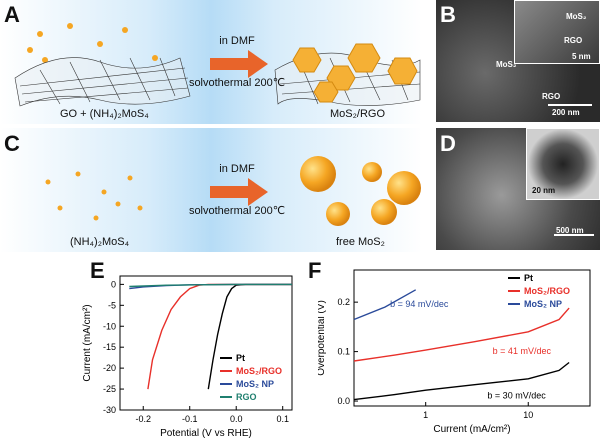  I want to click on slope-annotation: b = 30 mV/dec, so click(516, 396).